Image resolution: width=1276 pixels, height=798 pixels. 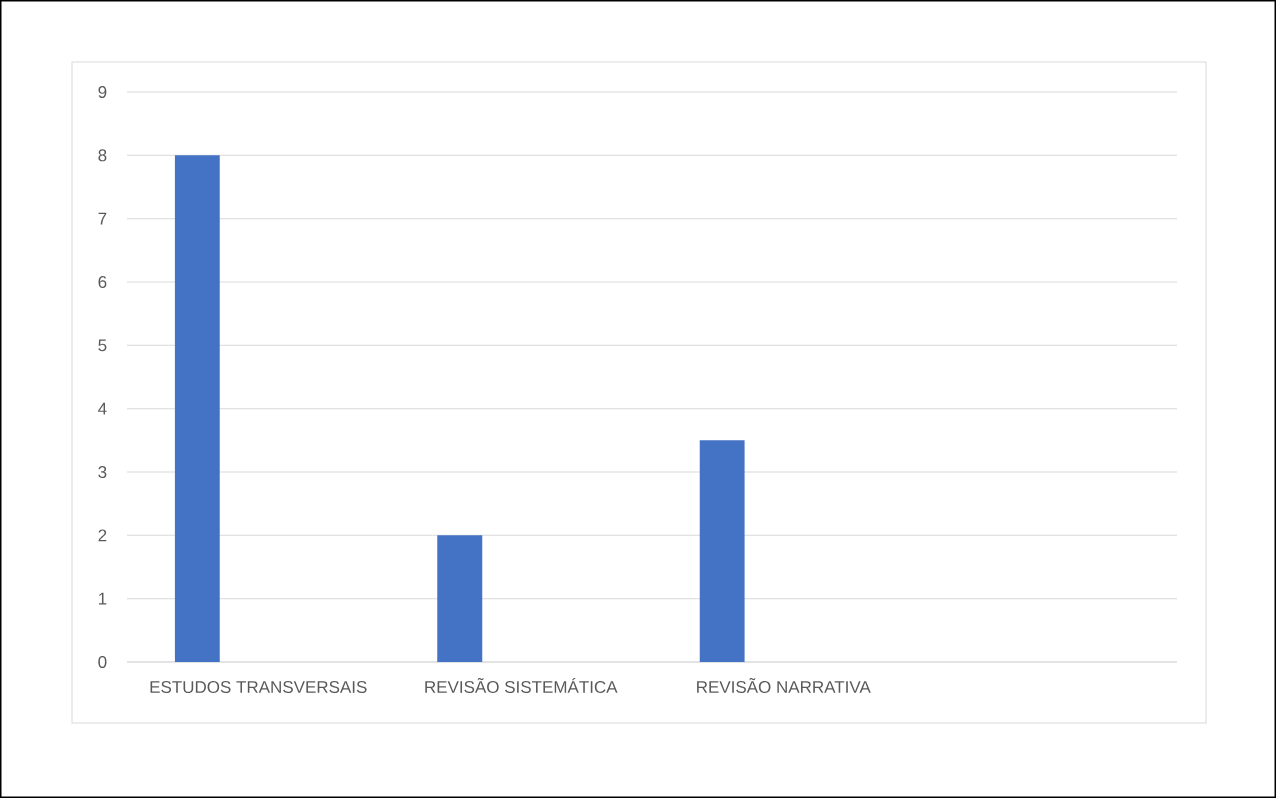 What do you see at coordinates (102, 535) in the screenshot?
I see `y-tick-label: 2` at bounding box center [102, 535].